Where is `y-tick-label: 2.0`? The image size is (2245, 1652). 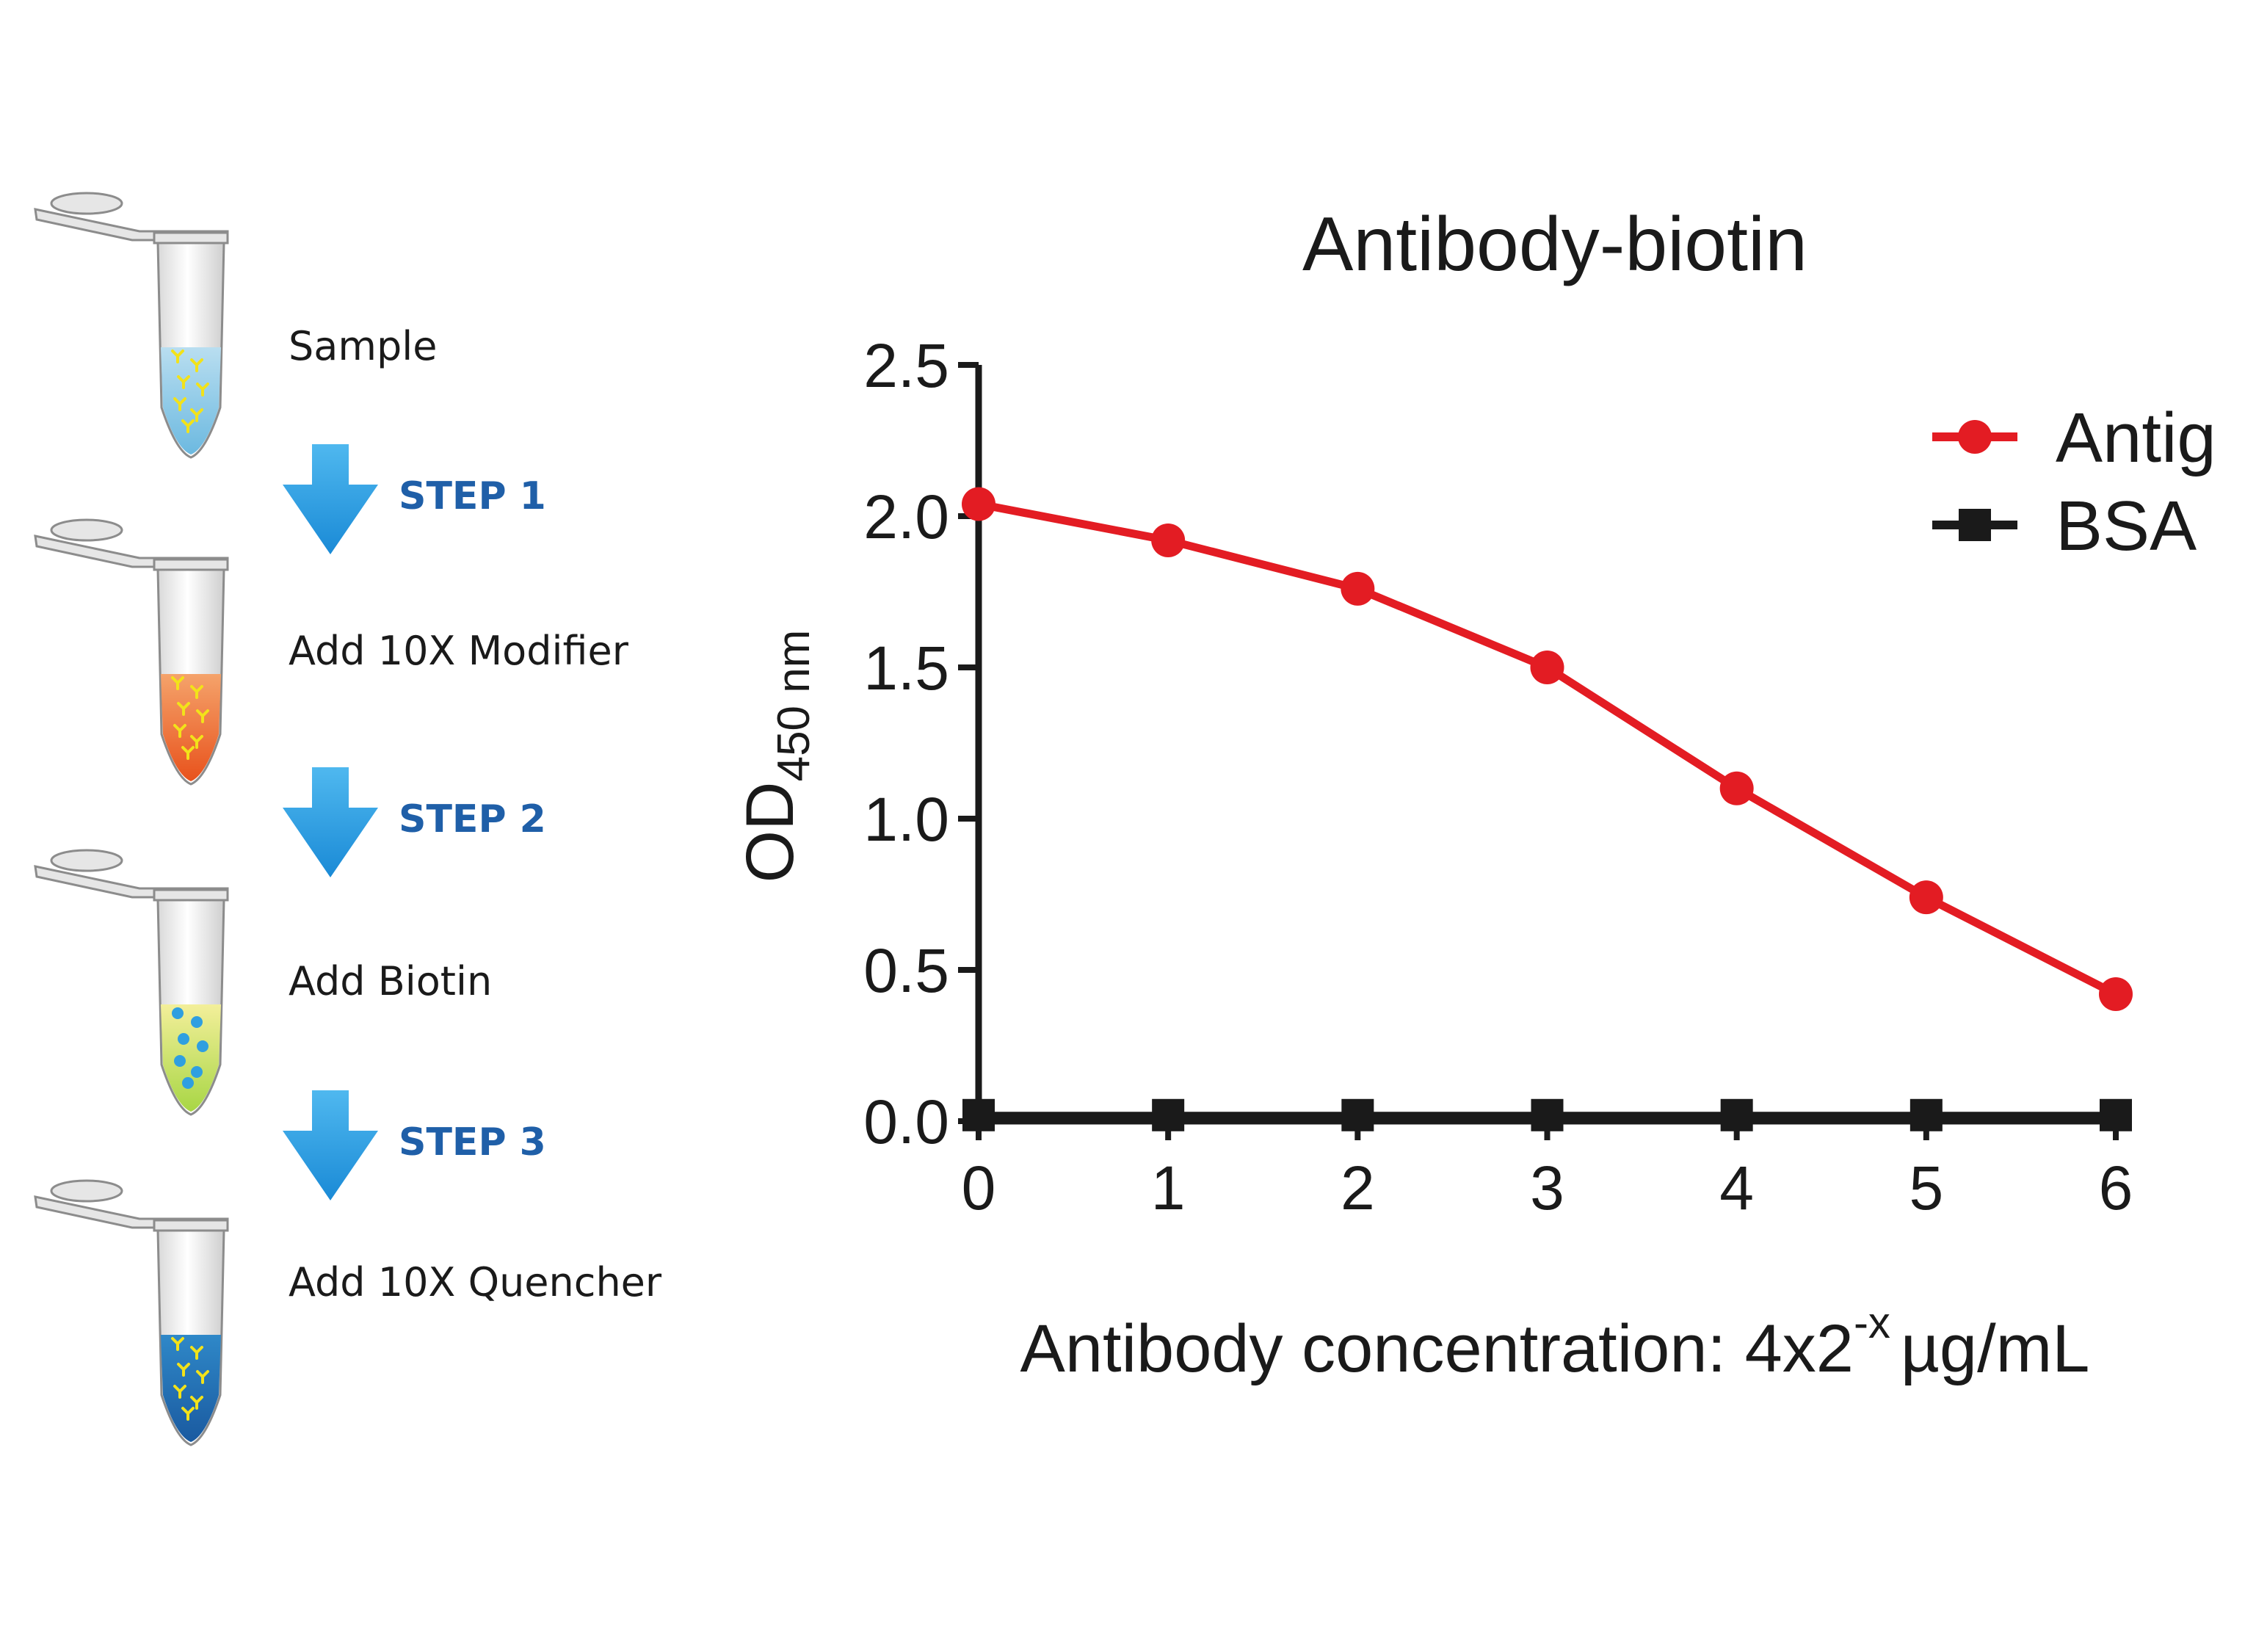 y-tick-label: 2.0 is located at coordinates (906, 516).